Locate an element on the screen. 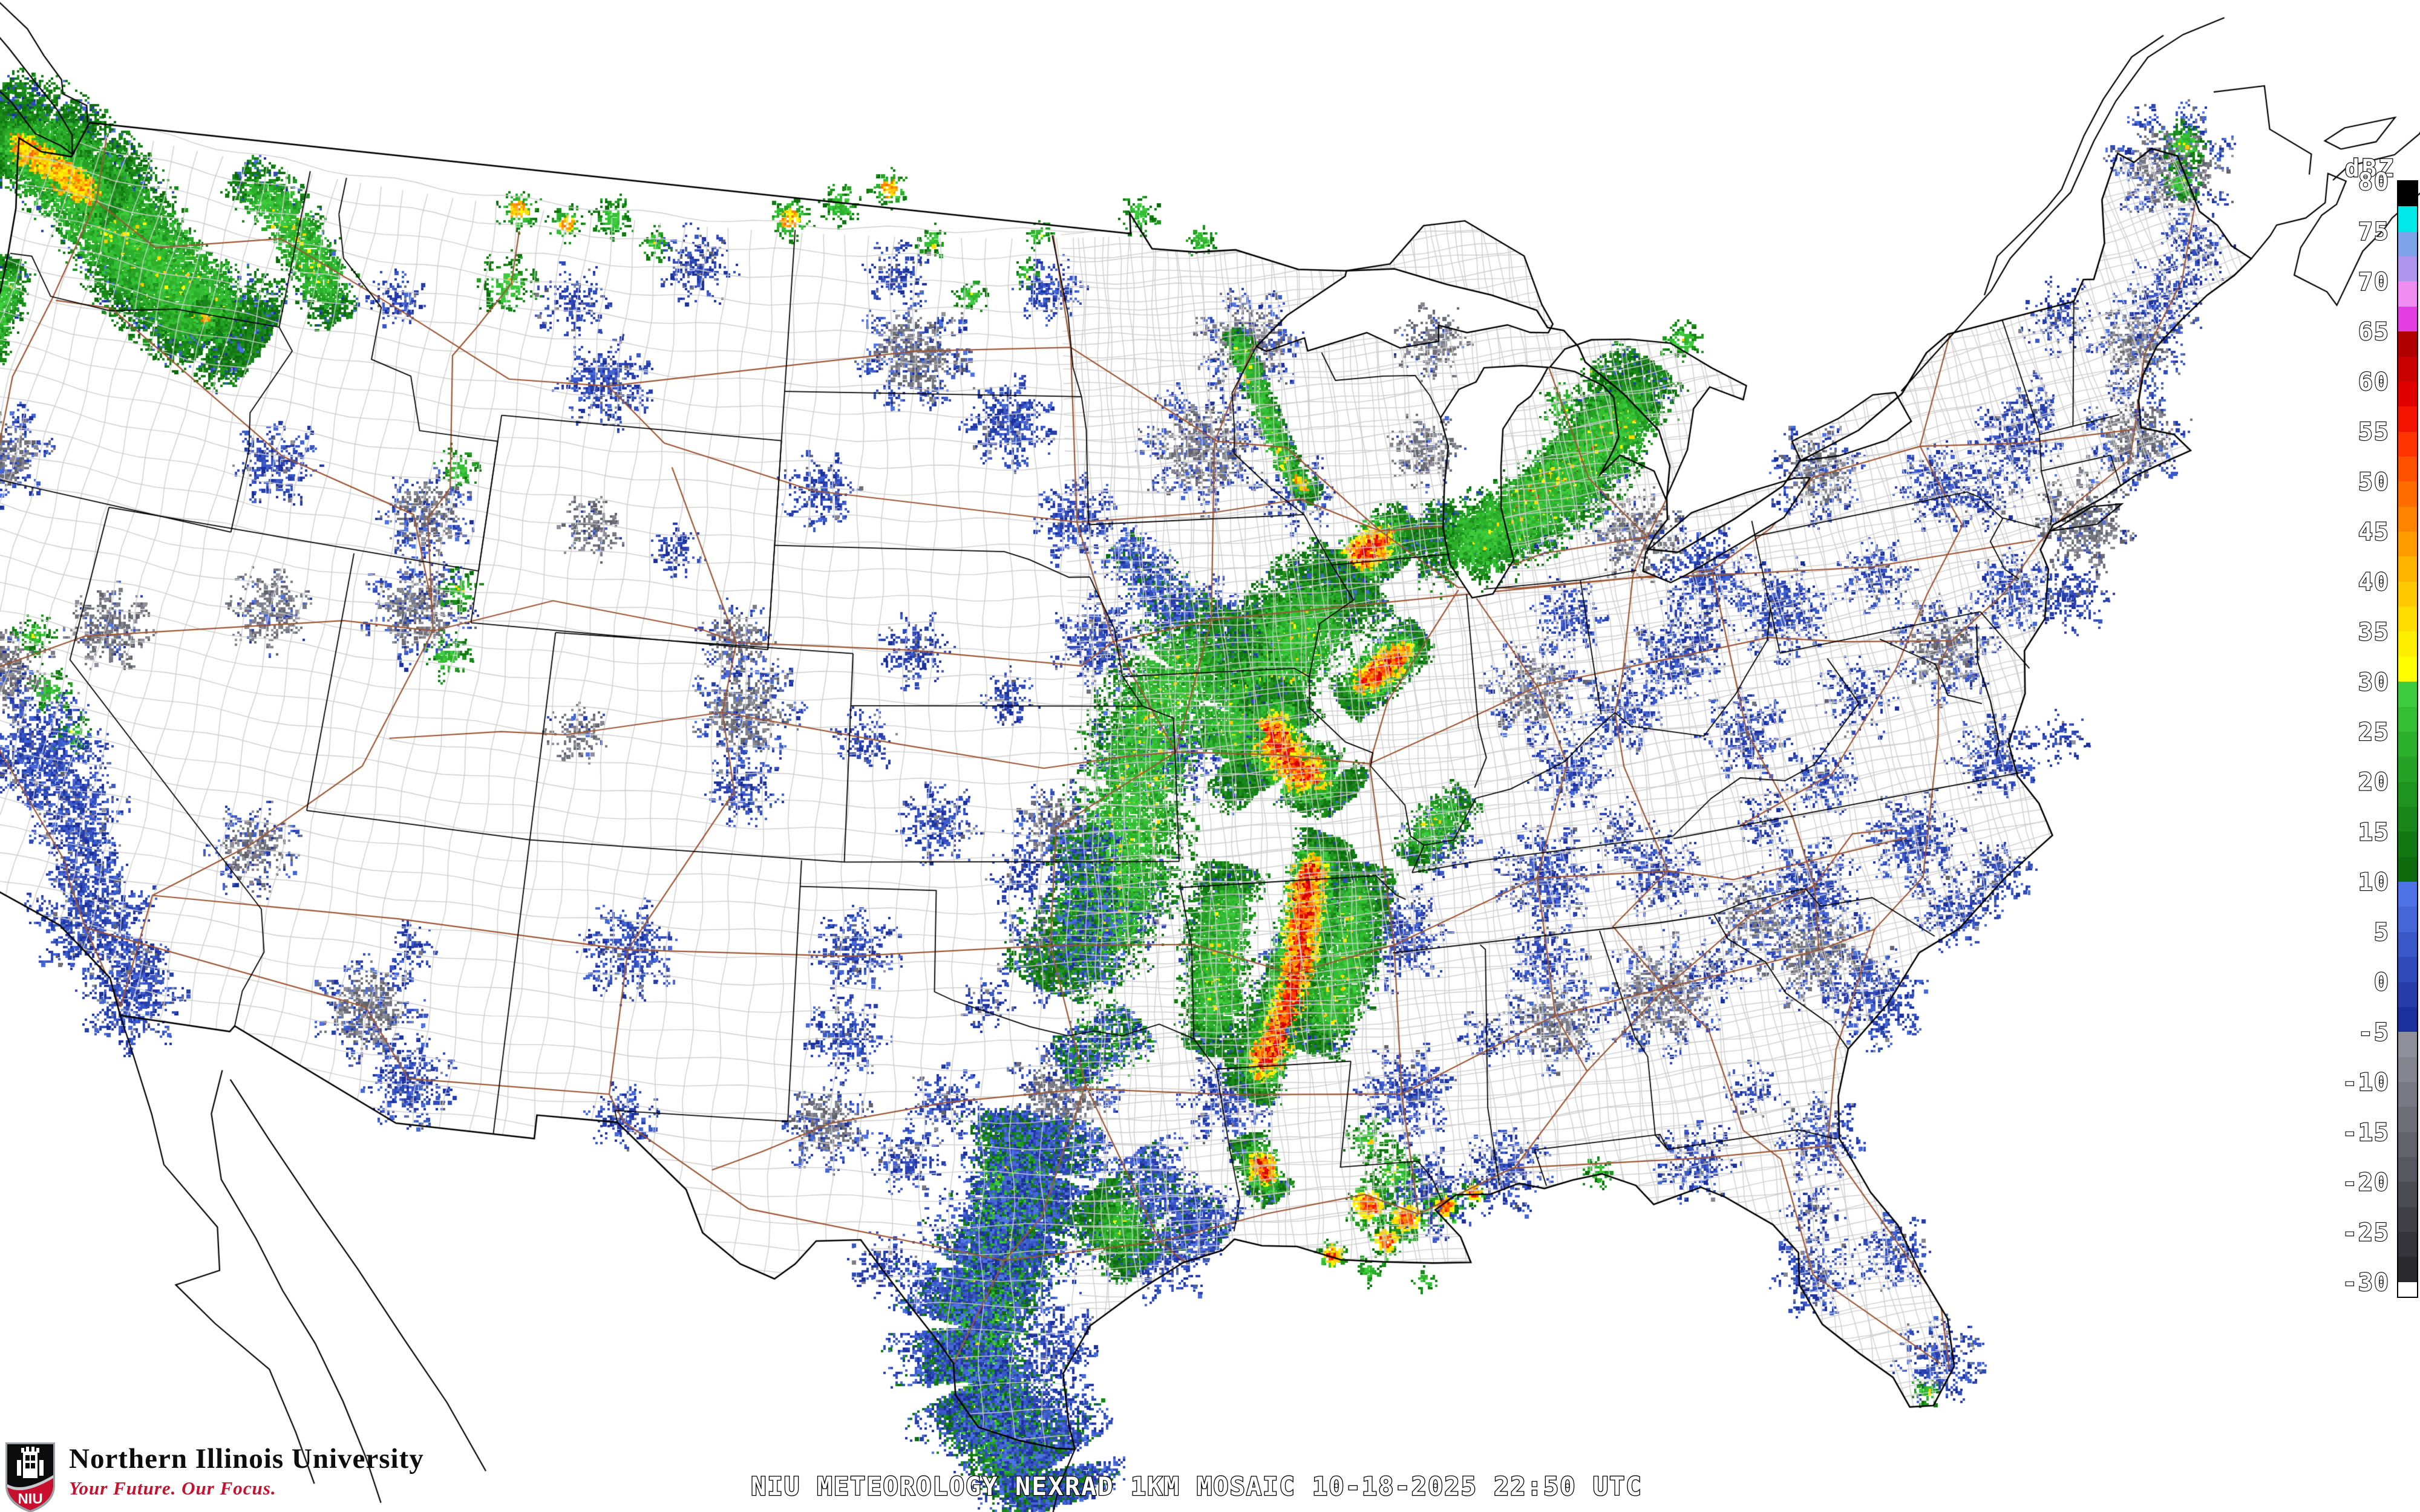  niu-monogram: NIU is located at coordinates (30, 1499).